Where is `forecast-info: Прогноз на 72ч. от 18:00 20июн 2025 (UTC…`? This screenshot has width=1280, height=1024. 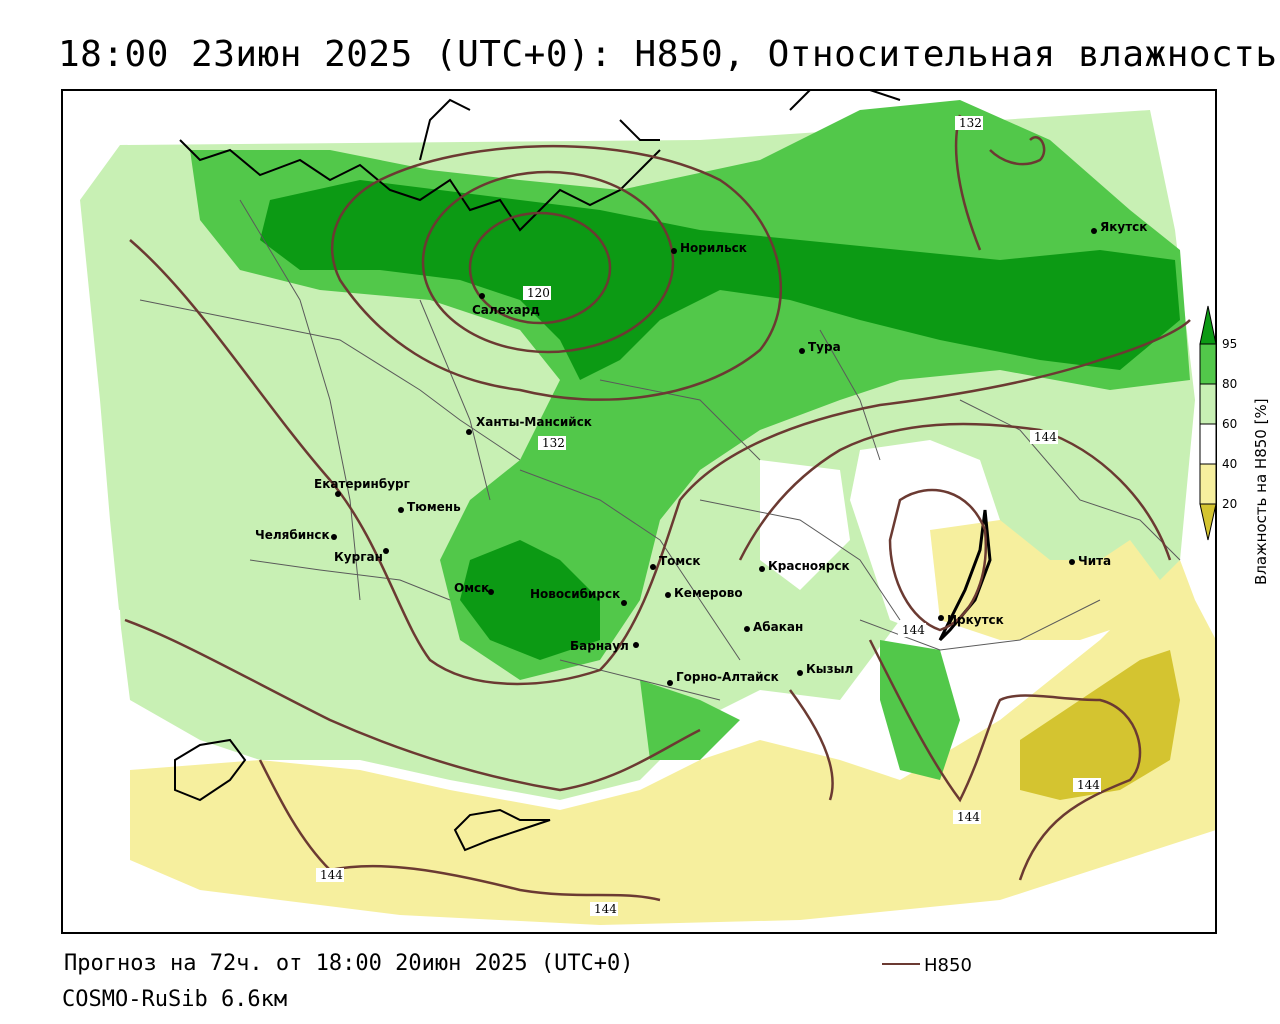 forecast-info: Прогноз на 72ч. от 18:00 20июн 2025 (UTC… is located at coordinates (349, 963).